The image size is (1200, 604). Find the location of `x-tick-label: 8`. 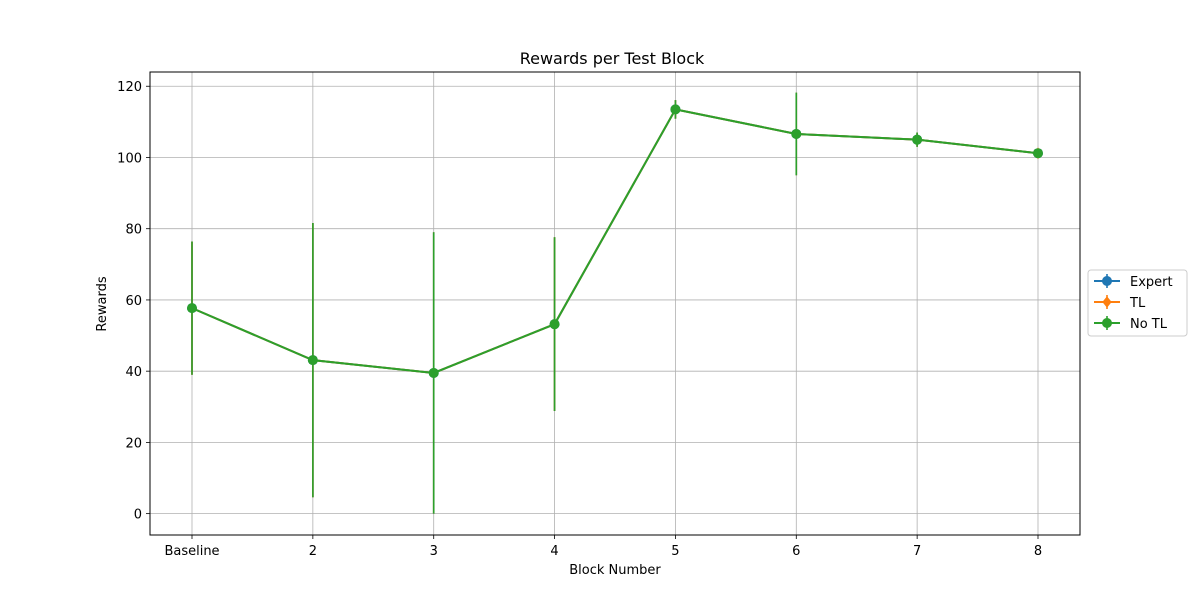

x-tick-label: 8 is located at coordinates (1038, 551).